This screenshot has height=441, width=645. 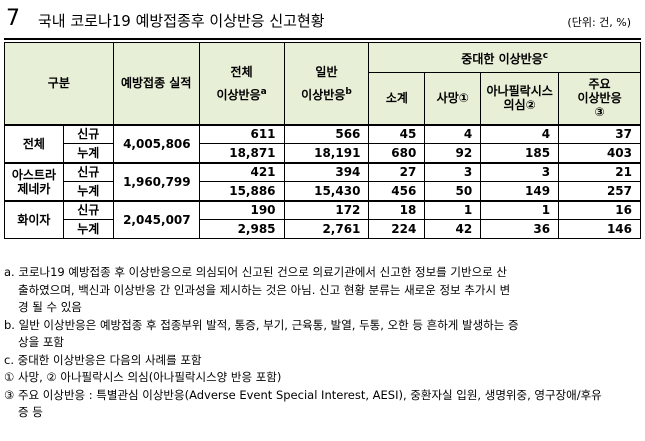 What do you see at coordinates (241, 133) in the screenshot?
I see `total-value: 611` at bounding box center [241, 133].